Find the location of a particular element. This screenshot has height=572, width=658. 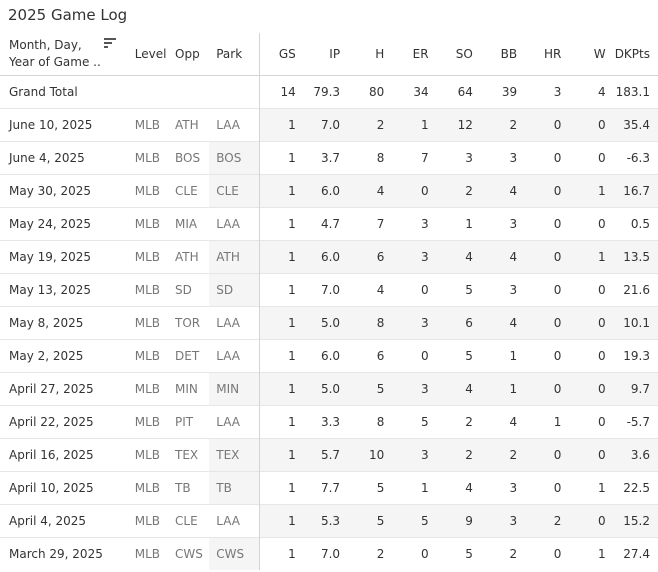

row-ip: 5.3 is located at coordinates (326, 521).